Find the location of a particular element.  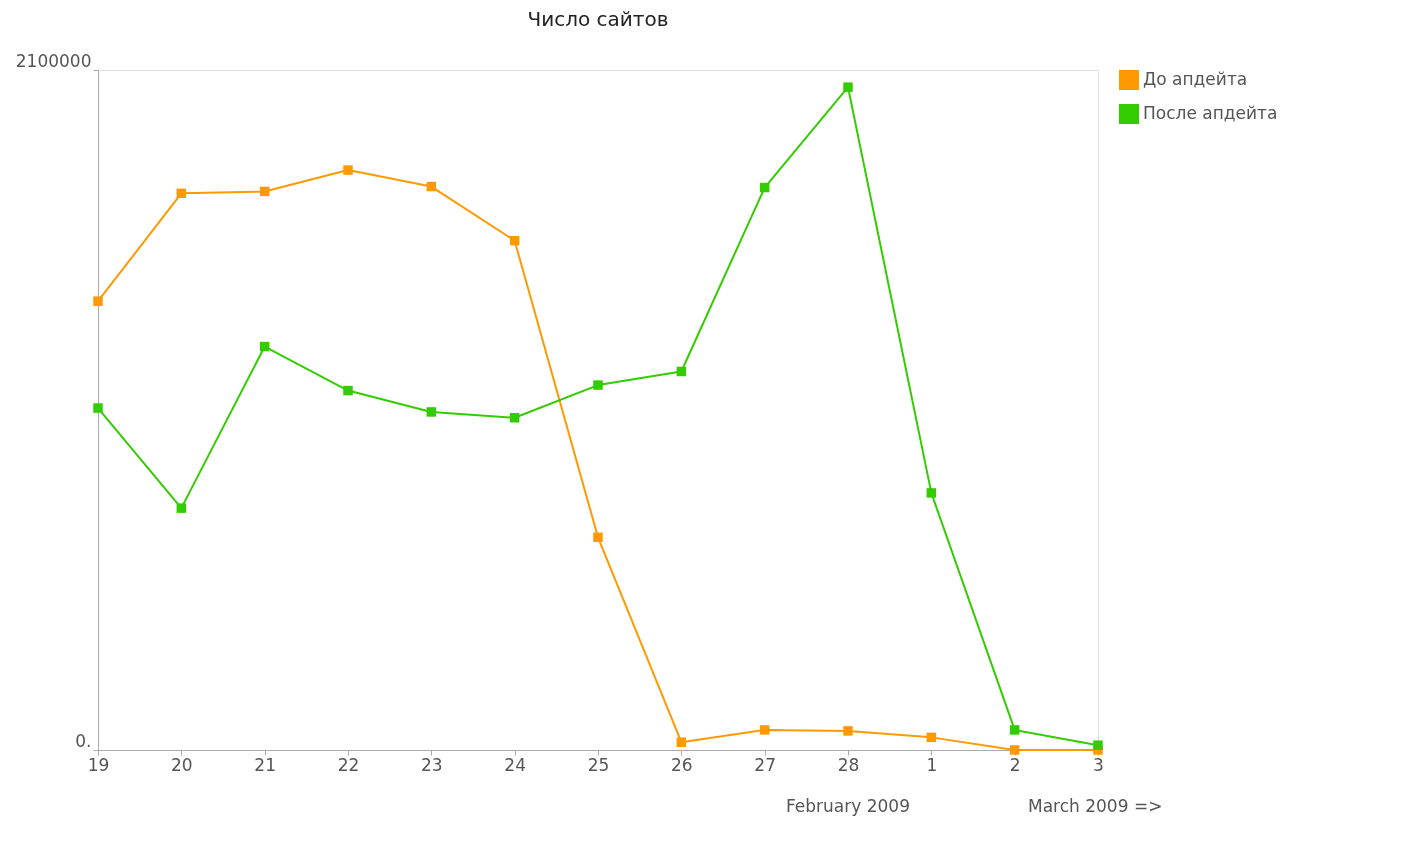

chart-title: Число сайтов is located at coordinates (598, 19).